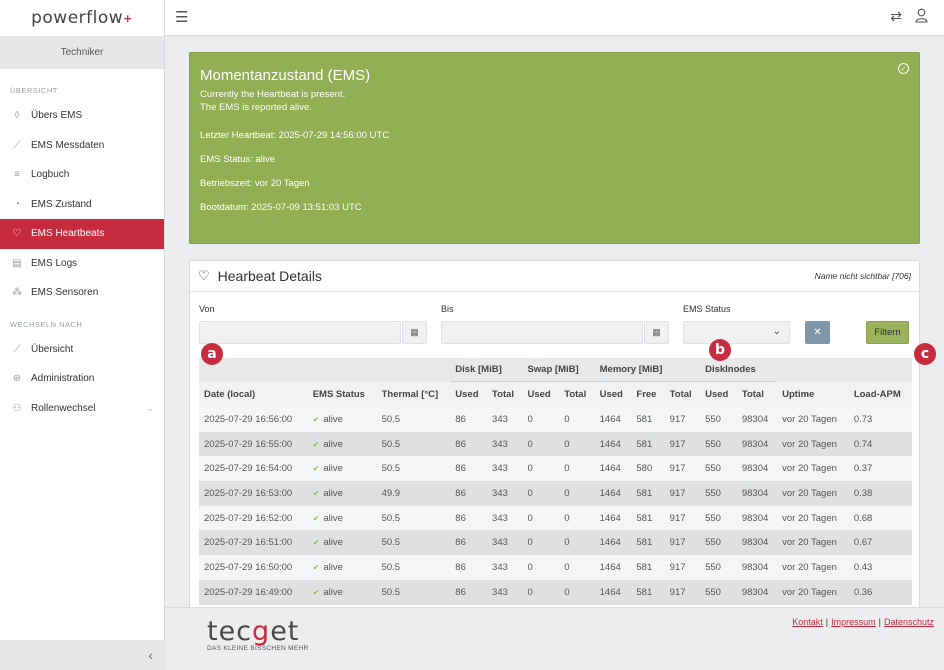  Describe the element at coordinates (63, 408) in the screenshot. I see `nav-label: Rollenwechsel` at that location.